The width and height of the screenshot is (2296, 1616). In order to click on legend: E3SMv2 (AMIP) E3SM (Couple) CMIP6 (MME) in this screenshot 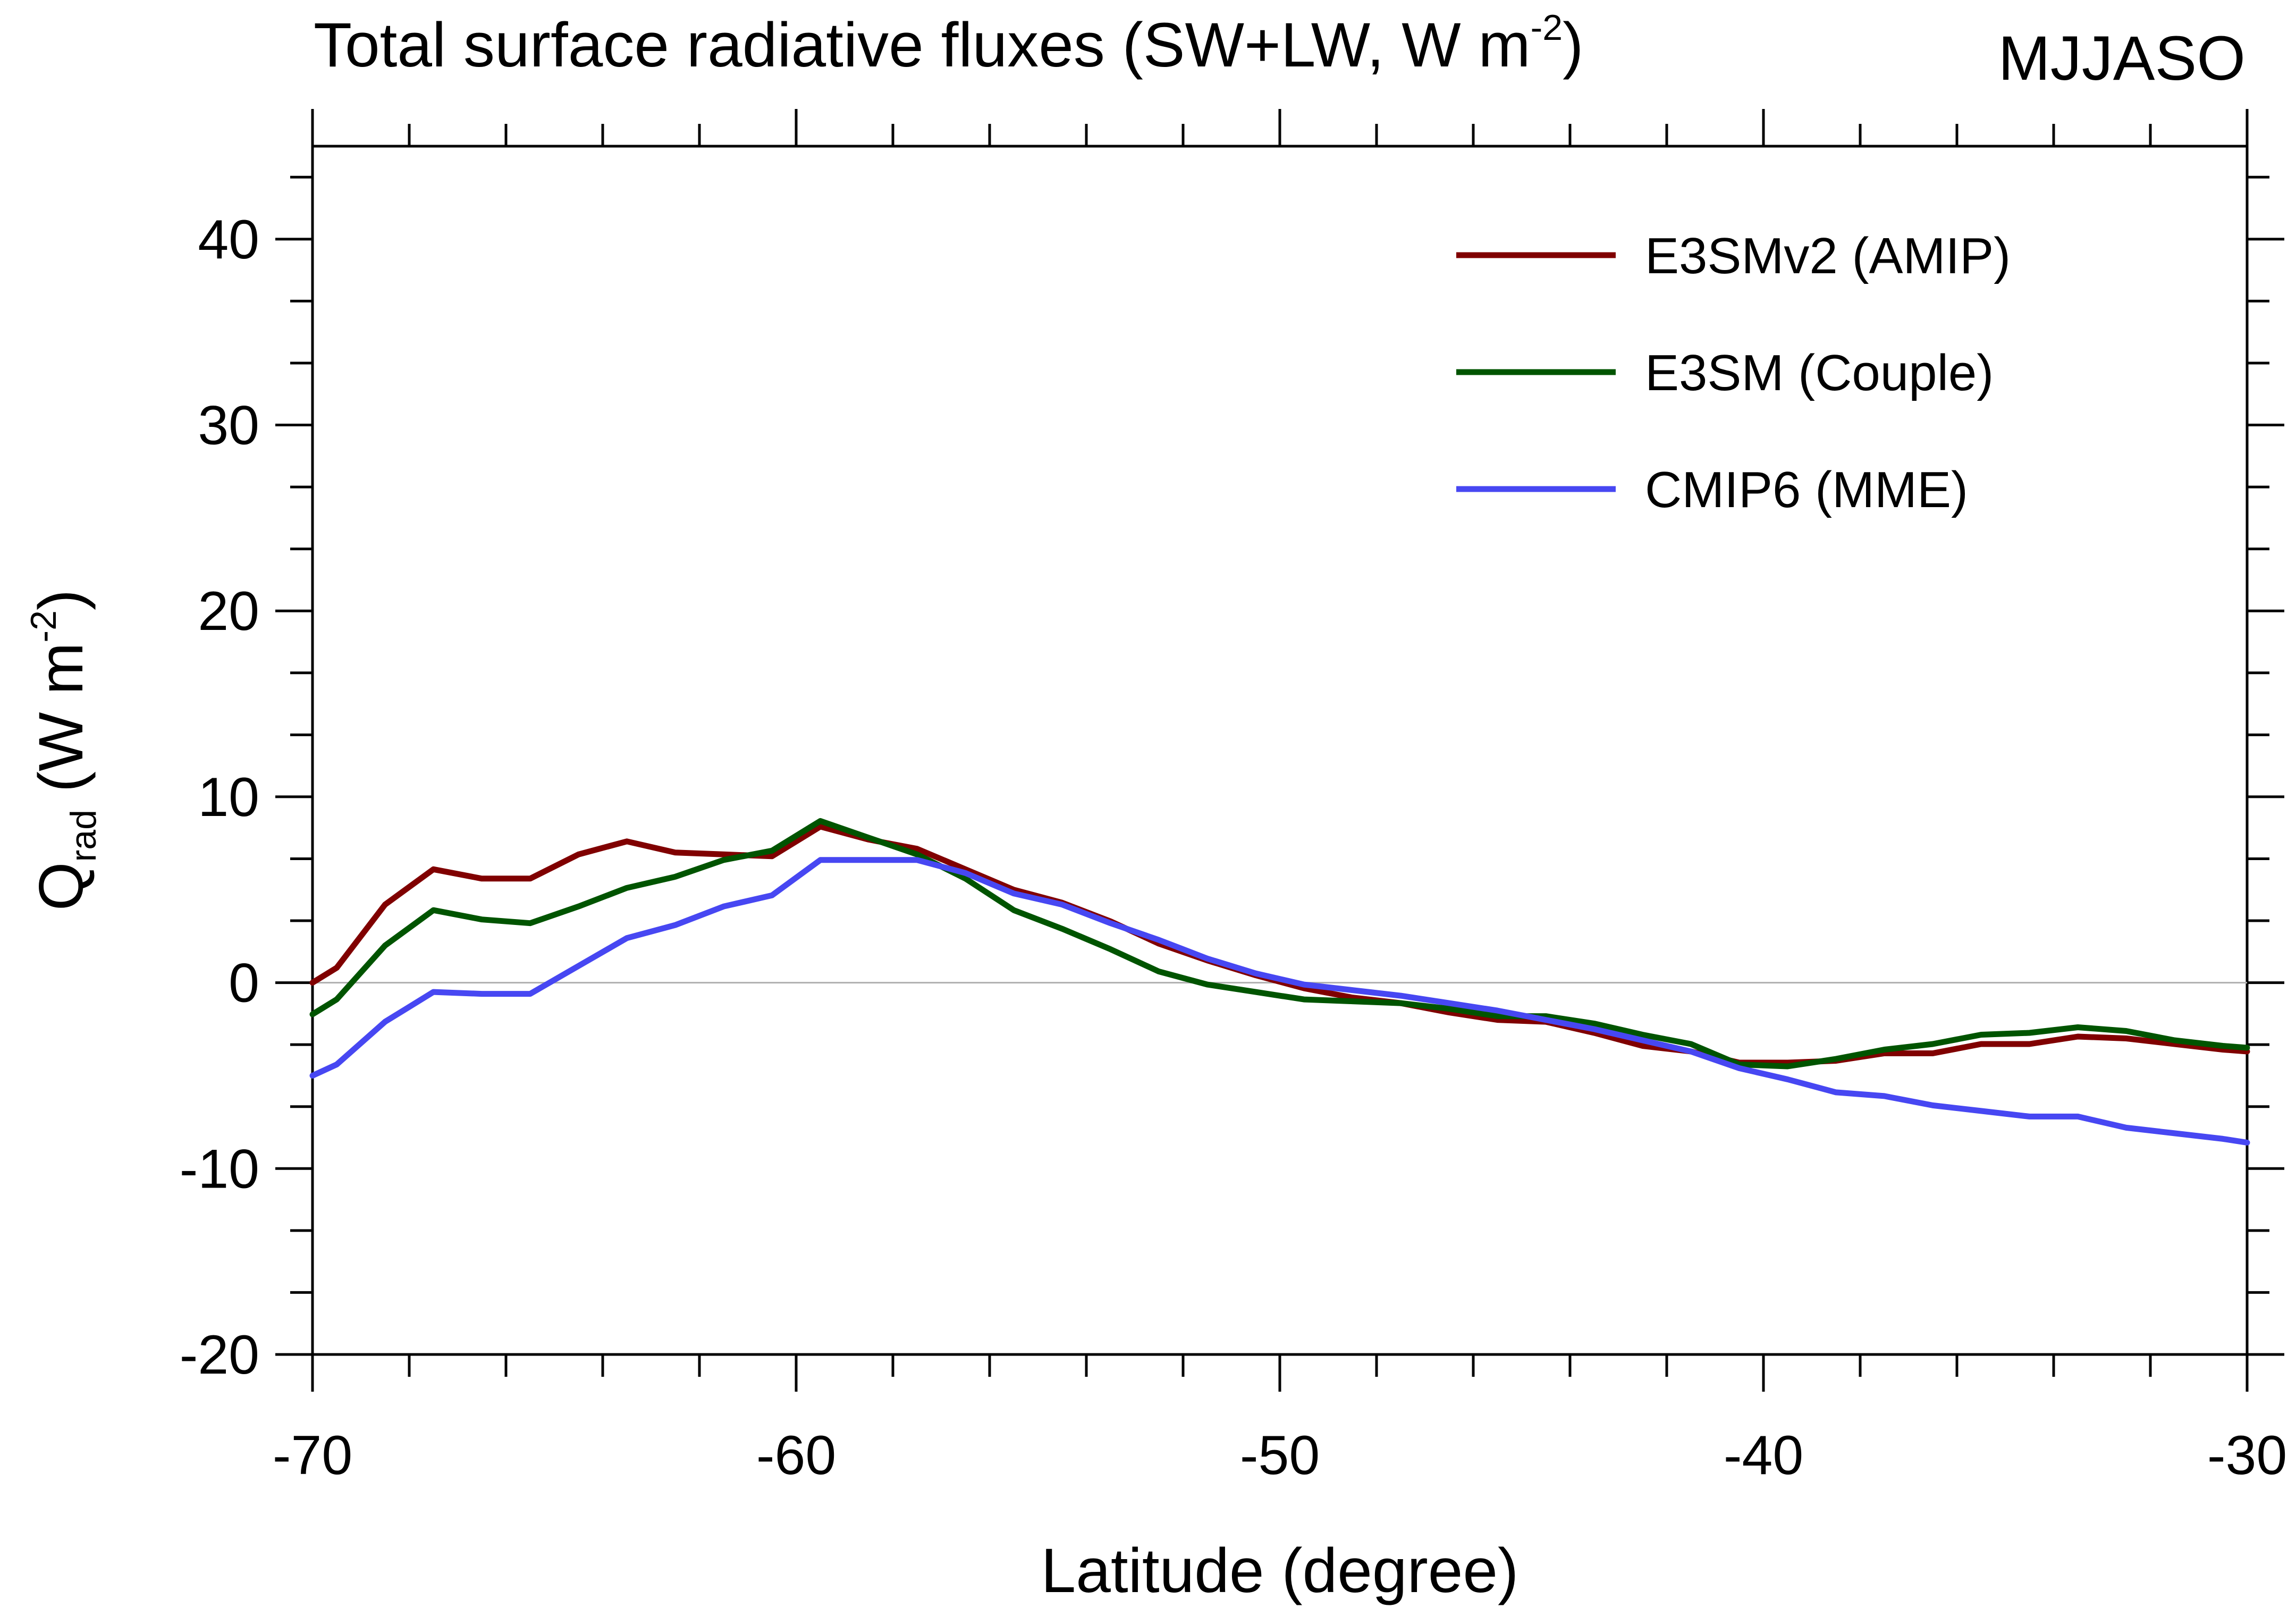, I will do `click(1733, 373)`.